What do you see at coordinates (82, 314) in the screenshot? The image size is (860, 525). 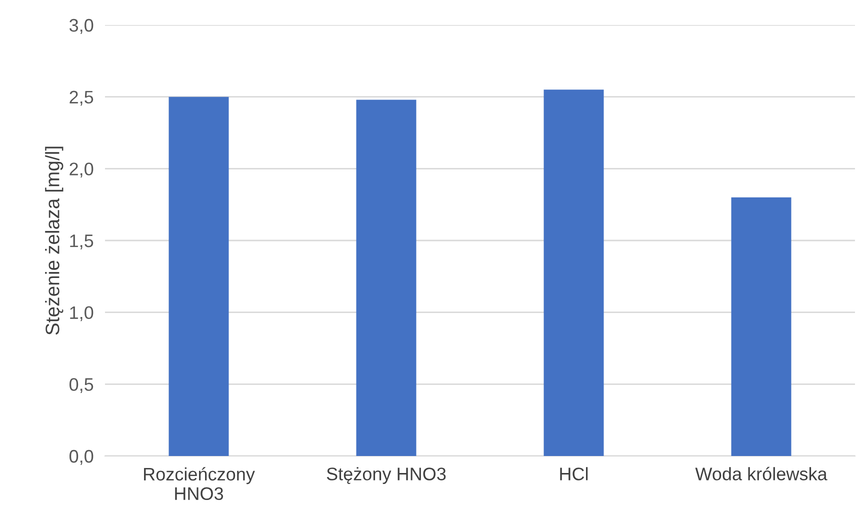 I see `y-tick-label: 1,0` at bounding box center [82, 314].